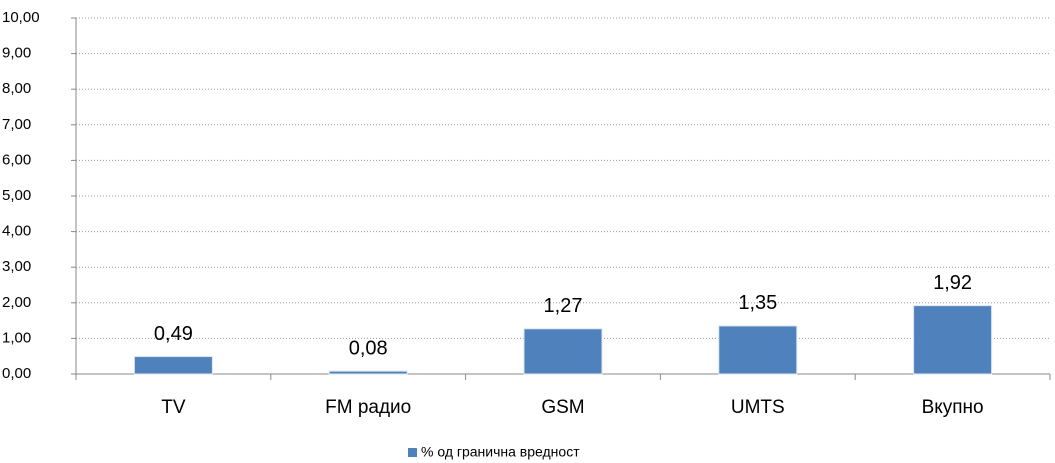  I want to click on x-tick-label: GSM, so click(562, 407).